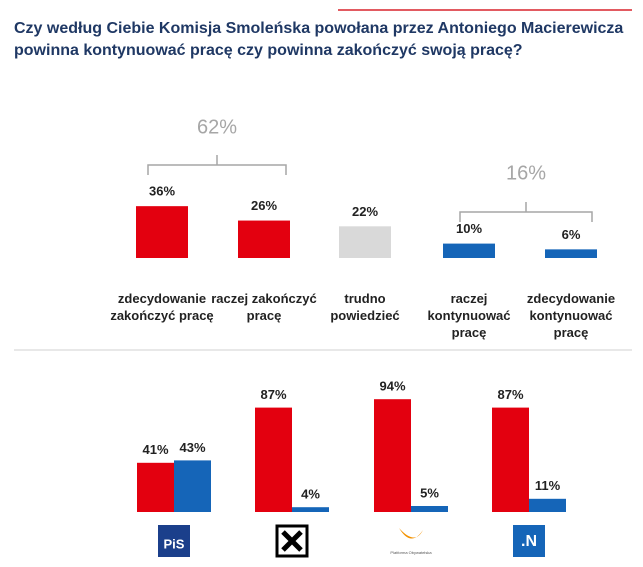 This screenshot has width=643, height=567. What do you see at coordinates (162, 191) in the screenshot?
I see `value-label: 36%` at bounding box center [162, 191].